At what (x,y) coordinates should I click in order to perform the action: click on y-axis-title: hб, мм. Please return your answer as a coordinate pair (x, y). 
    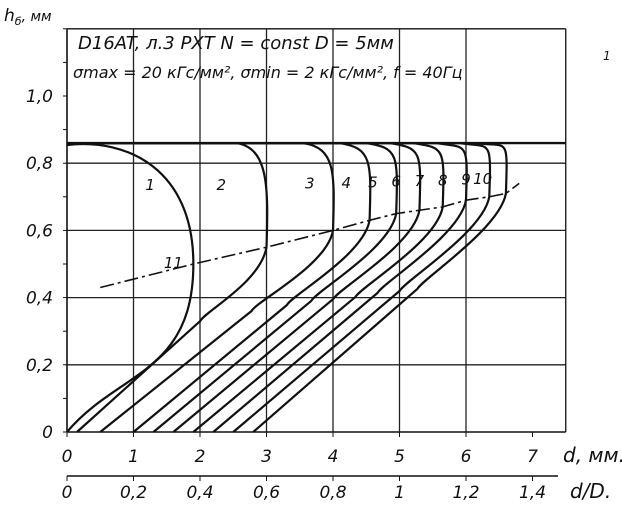
    Looking at the image, I should click on (28, 17).